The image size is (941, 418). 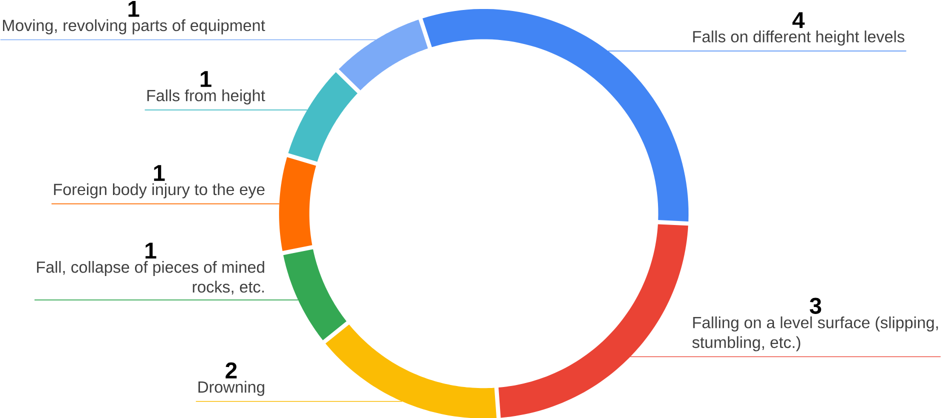 What do you see at coordinates (798, 38) in the screenshot?
I see `slice-label: Falls on different height levels` at bounding box center [798, 38].